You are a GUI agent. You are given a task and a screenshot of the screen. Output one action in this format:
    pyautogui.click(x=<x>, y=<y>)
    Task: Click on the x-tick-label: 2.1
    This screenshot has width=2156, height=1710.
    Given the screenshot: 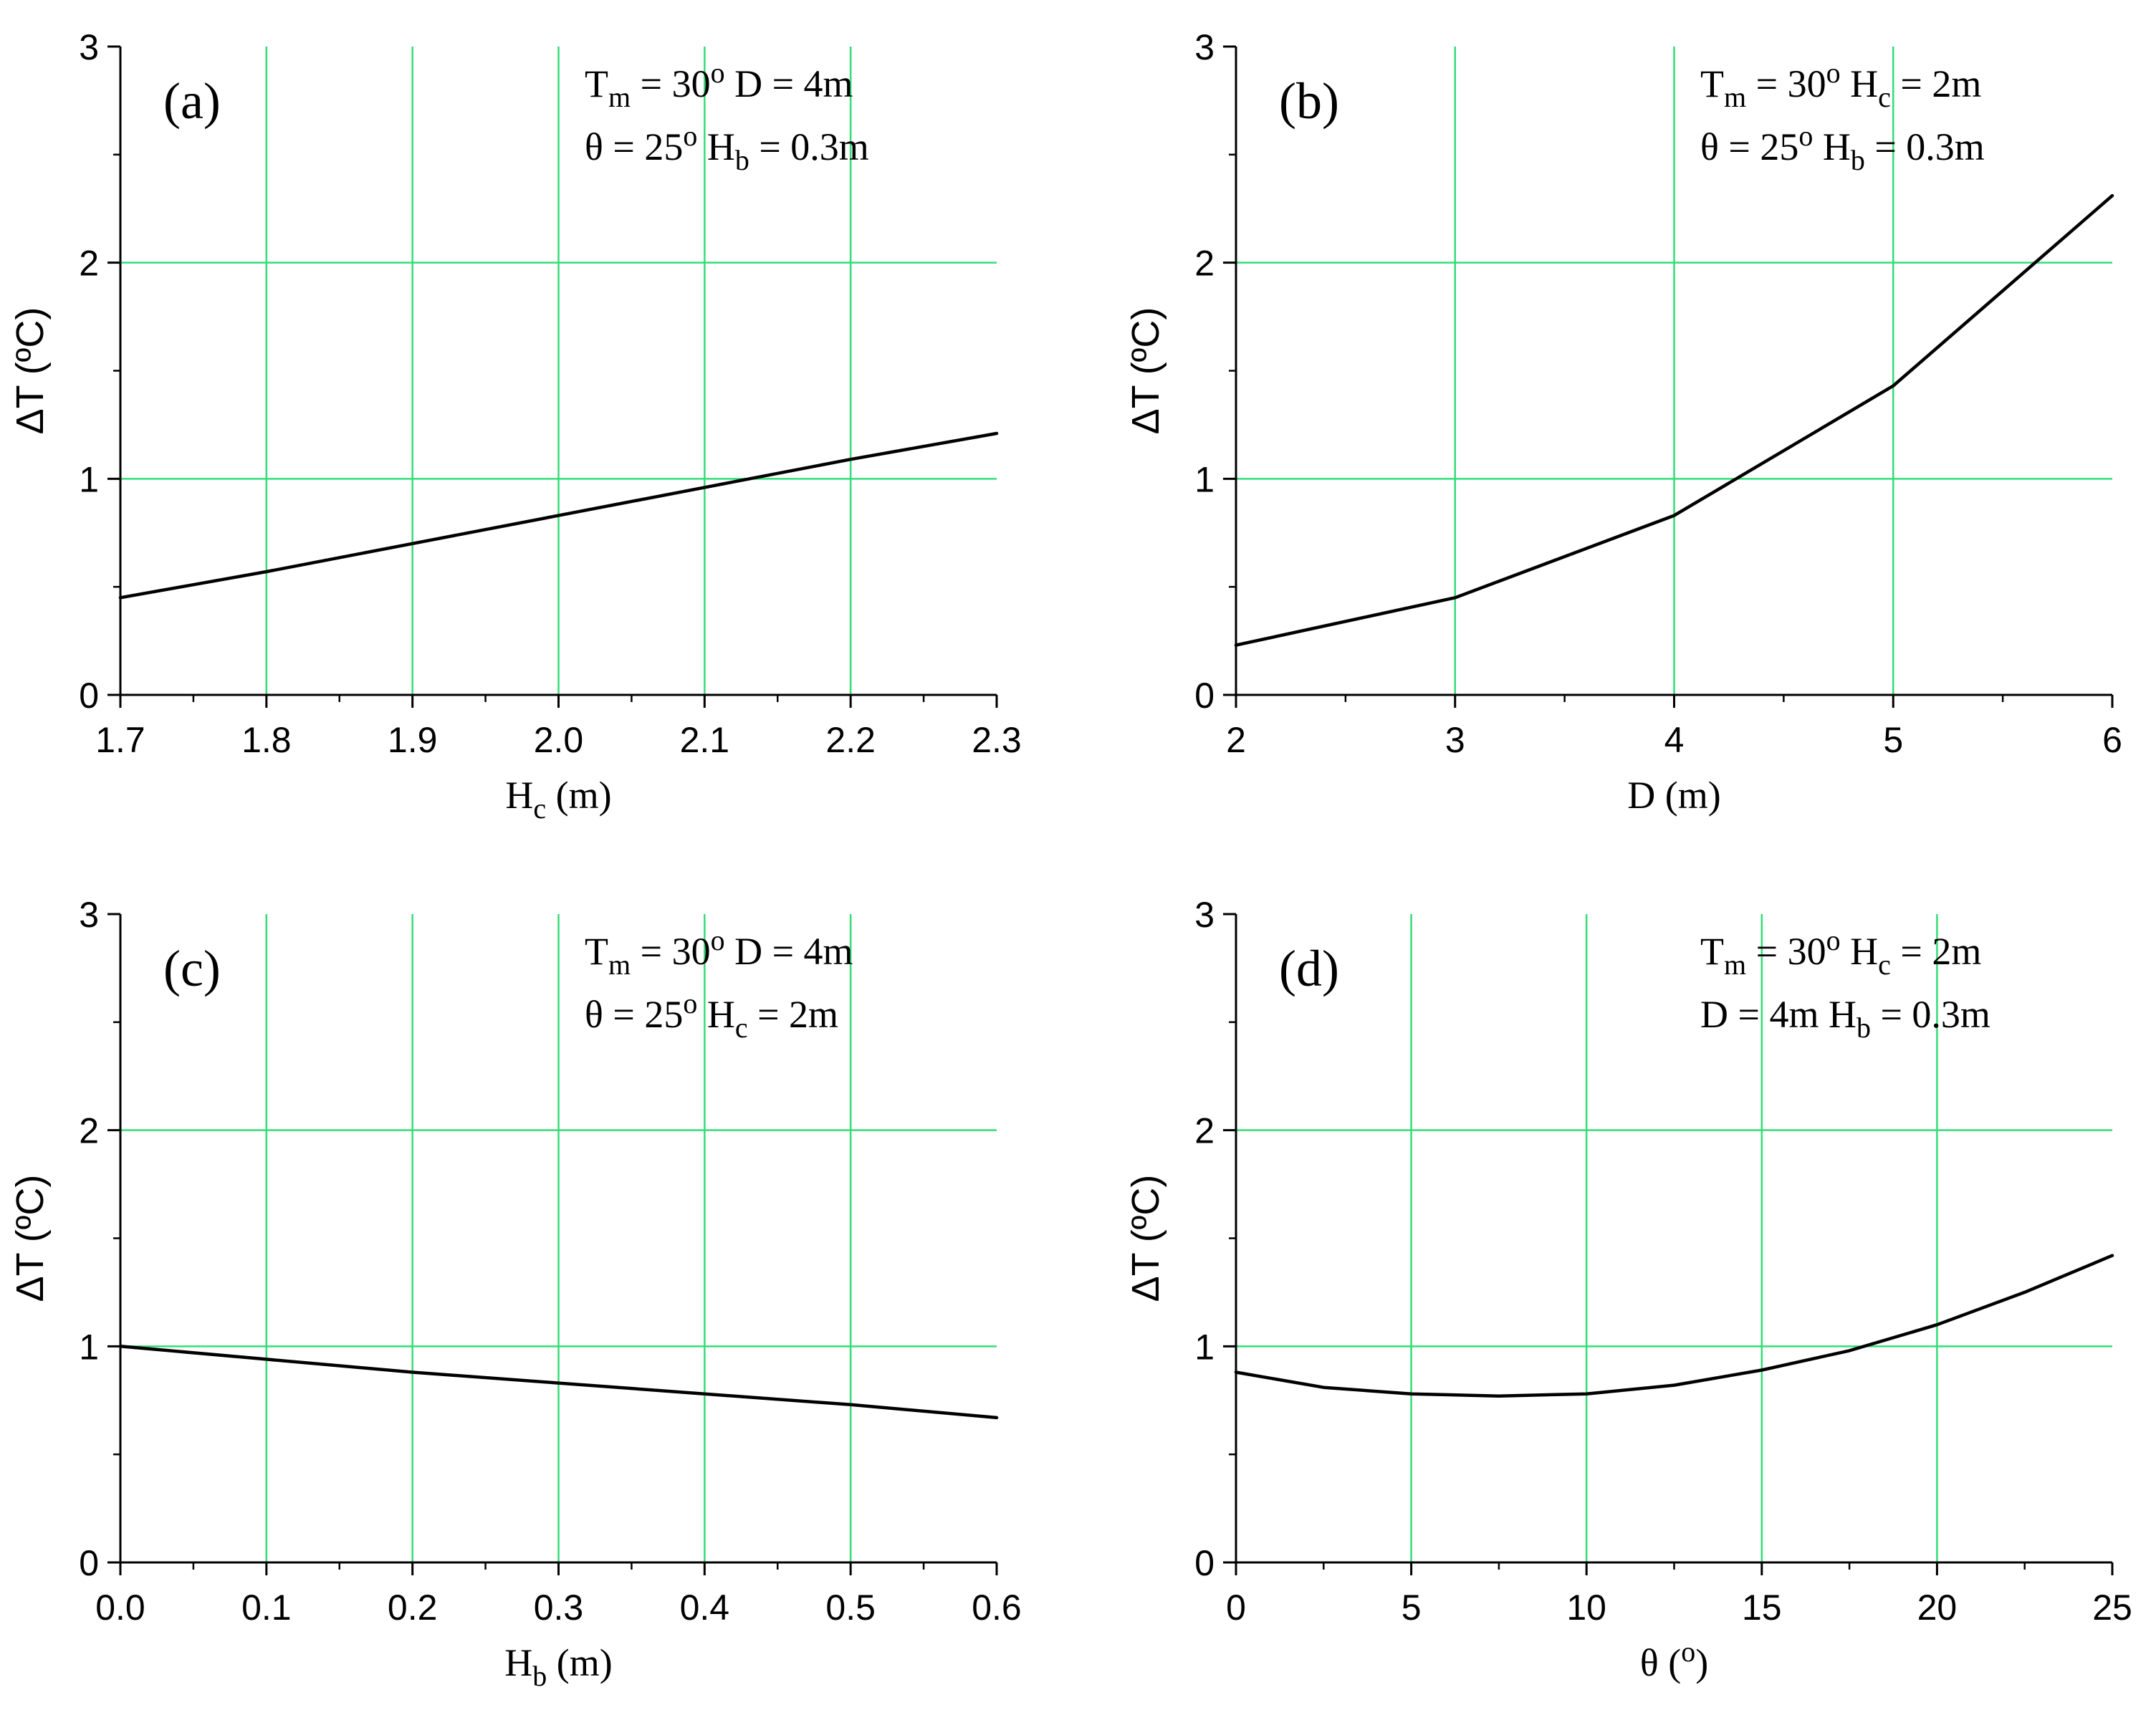 What is the action you would take?
    pyautogui.click(x=705, y=740)
    